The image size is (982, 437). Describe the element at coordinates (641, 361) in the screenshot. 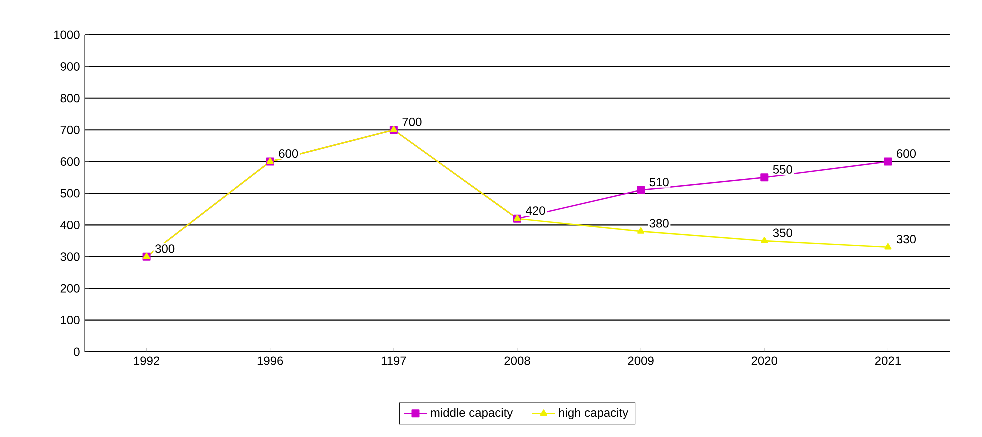

I see `x-tick-label: 2009` at that location.